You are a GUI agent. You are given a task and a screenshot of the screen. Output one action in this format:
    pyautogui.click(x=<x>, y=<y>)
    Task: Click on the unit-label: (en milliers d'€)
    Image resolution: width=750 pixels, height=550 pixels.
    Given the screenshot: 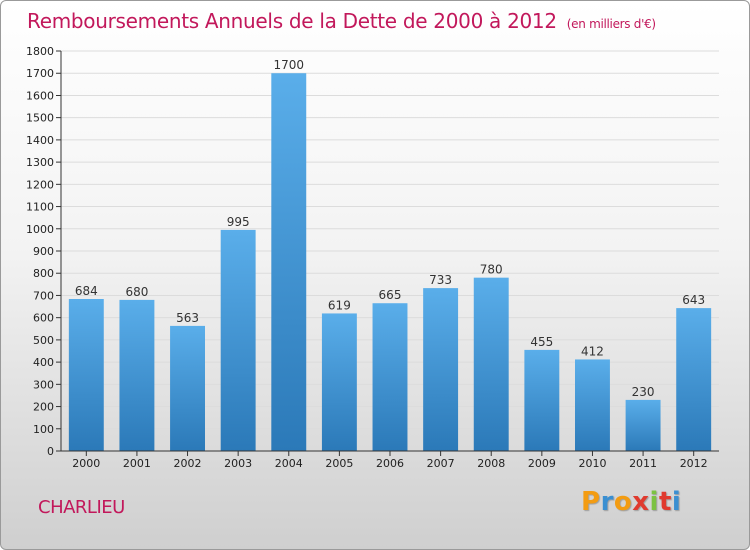 What is the action you would take?
    pyautogui.click(x=611, y=24)
    